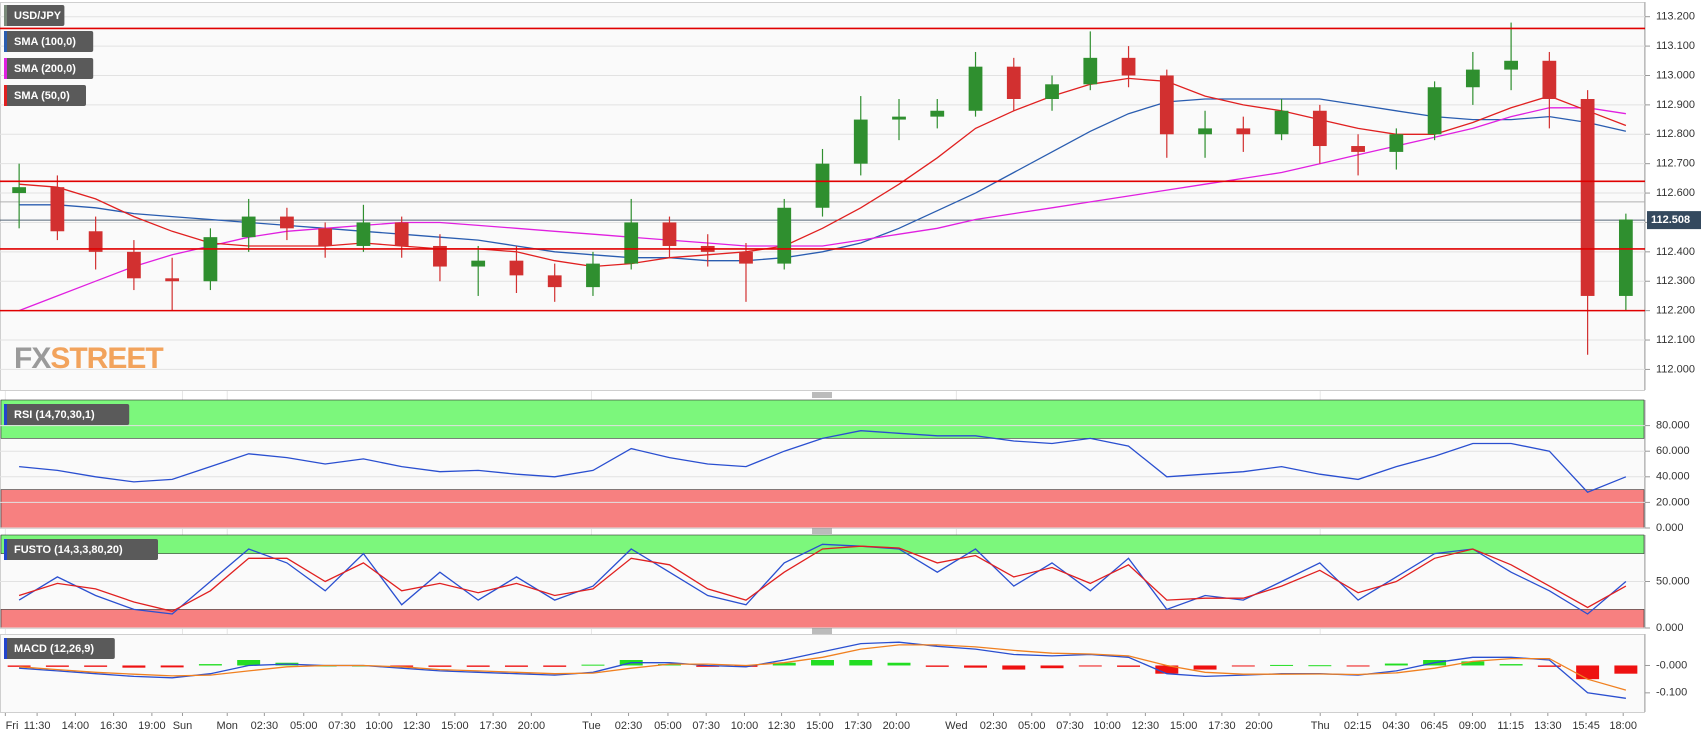  Describe the element at coordinates (1548, 726) in the screenshot. I see `x-tick-label: 13:30` at that location.